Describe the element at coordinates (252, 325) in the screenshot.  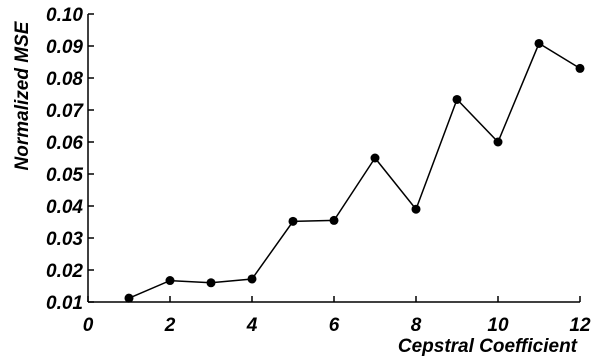
I see `x-tick-label: 4` at that location.